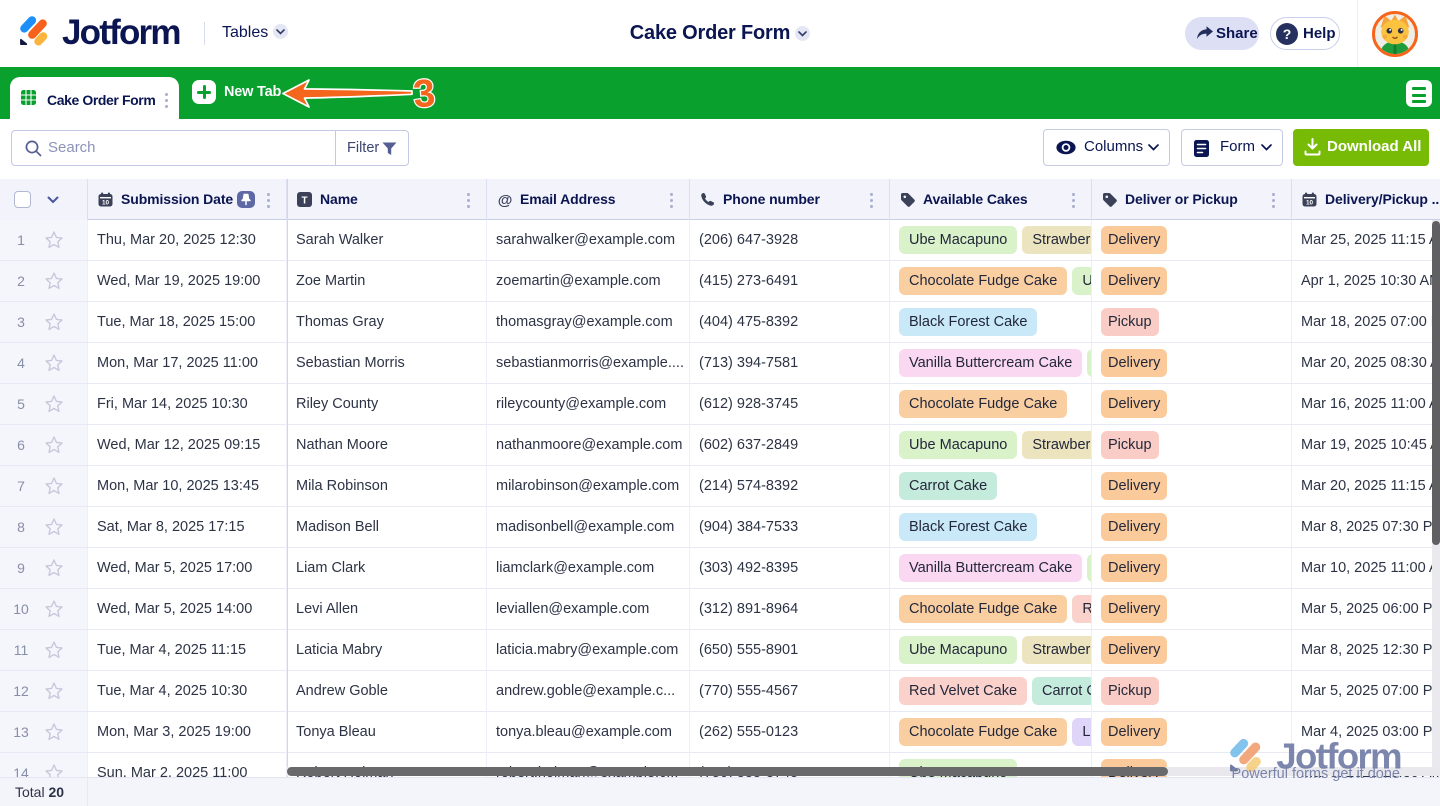 The height and width of the screenshot is (806, 1440). I want to click on svg-text: 3, so click(424, 94).